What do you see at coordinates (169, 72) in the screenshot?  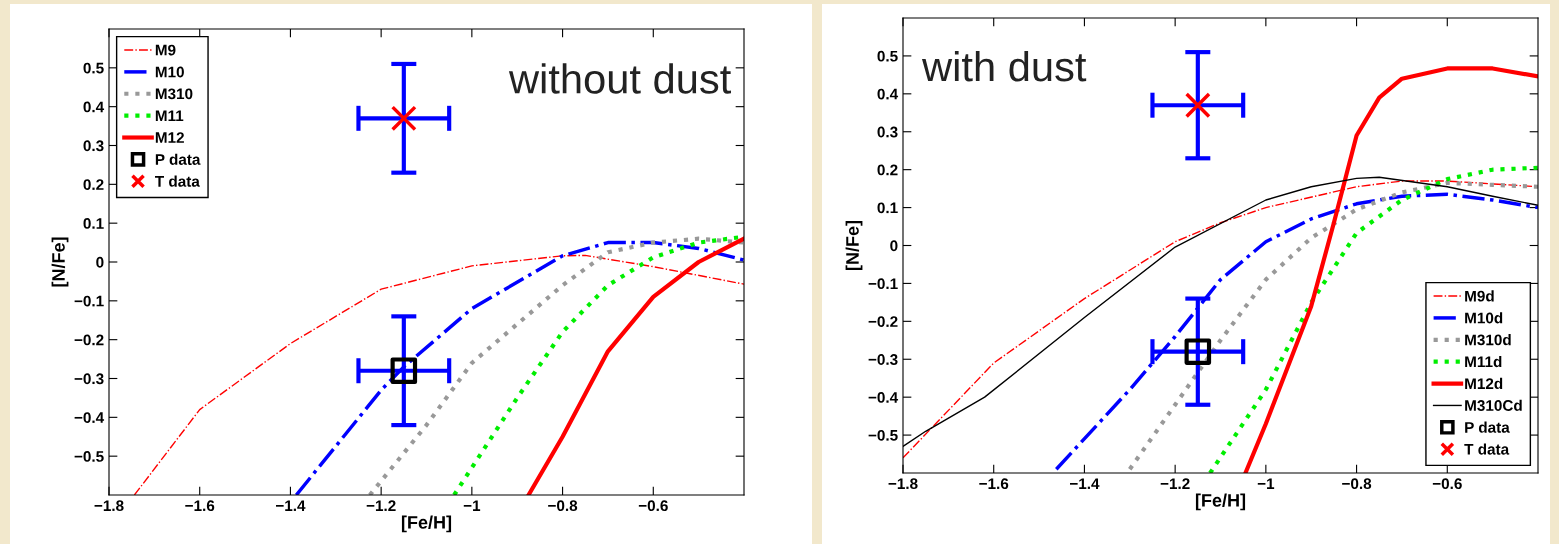 I see `legend-label: M10` at bounding box center [169, 72].